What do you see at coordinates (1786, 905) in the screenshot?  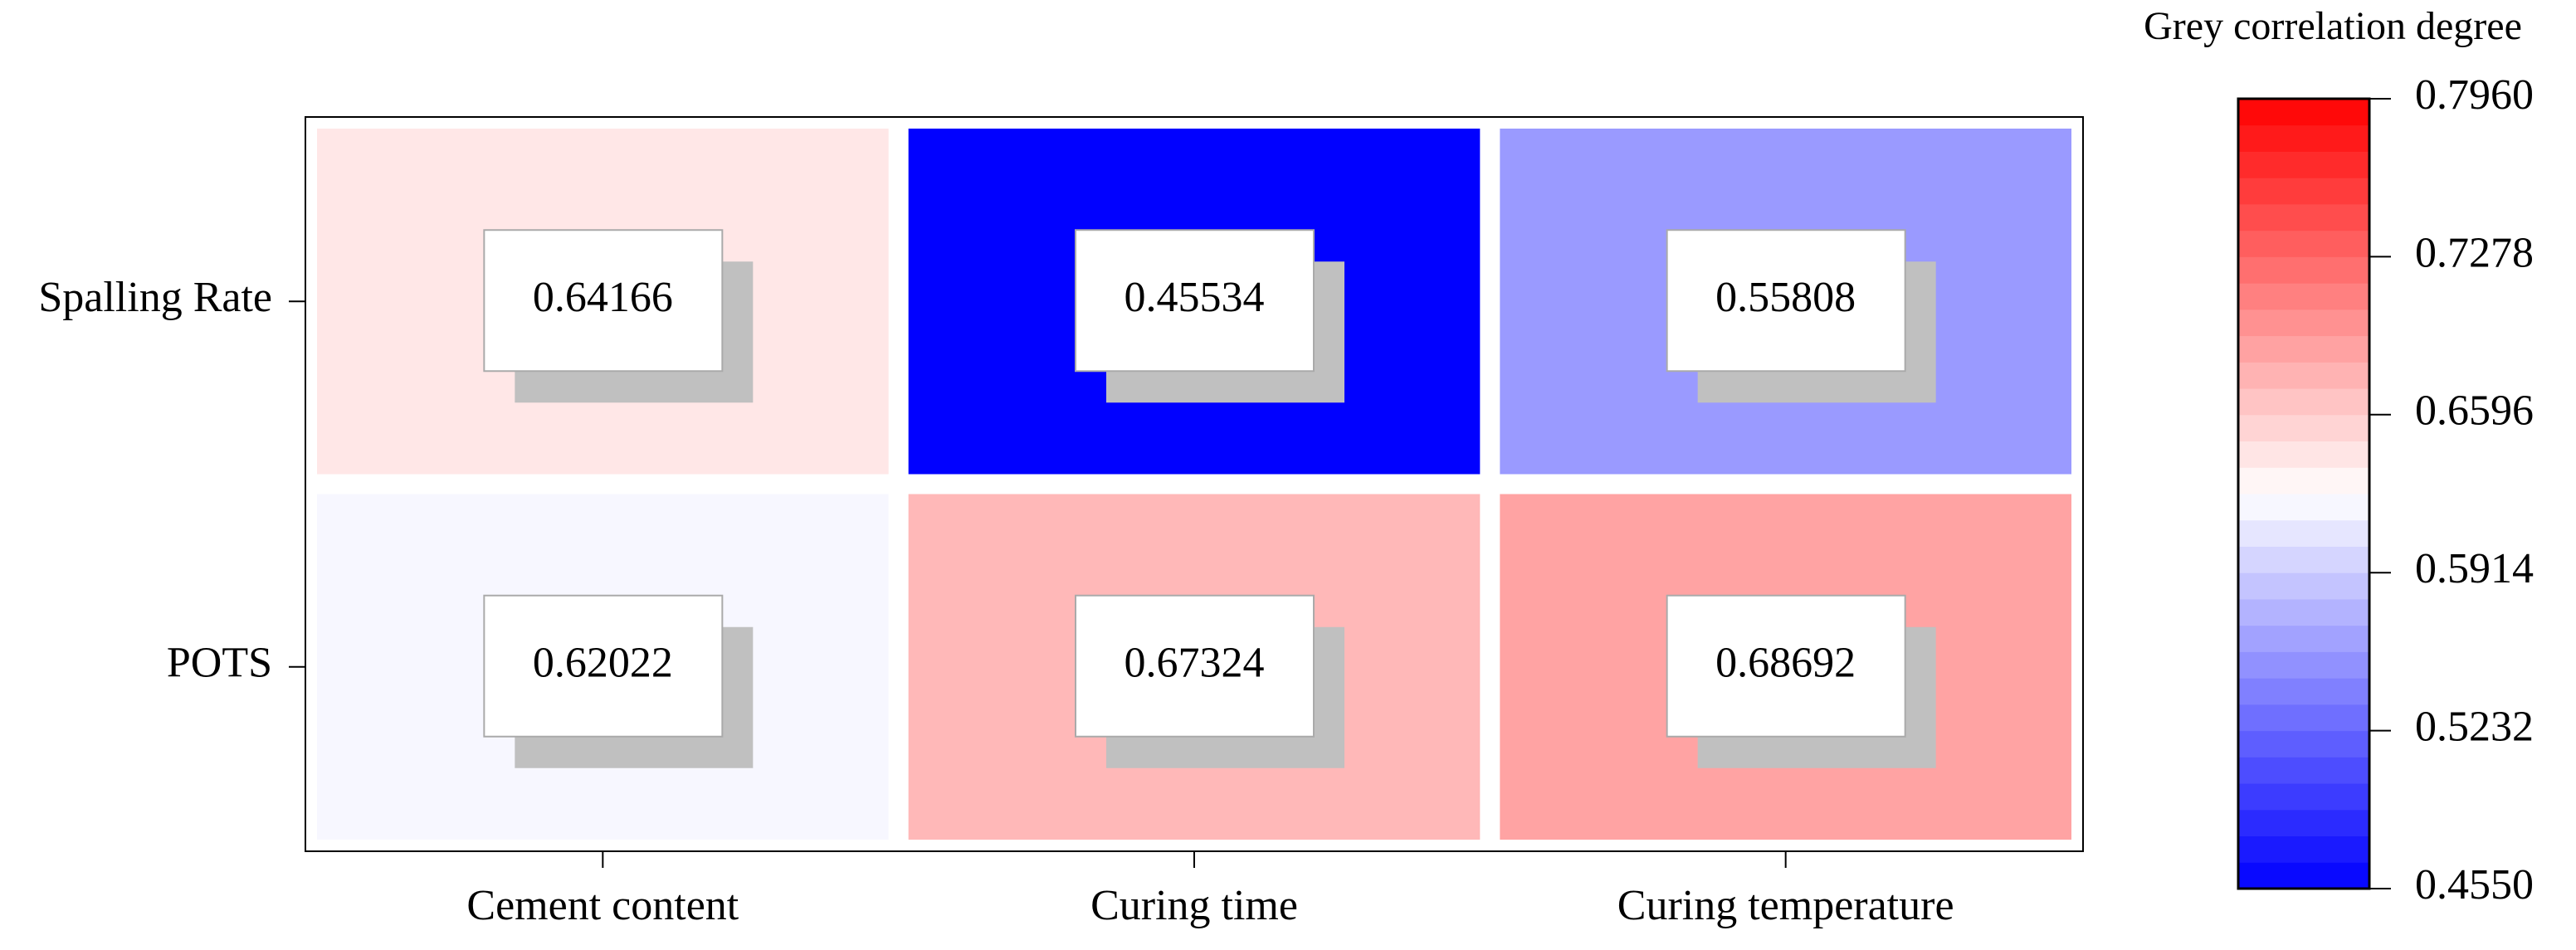 I see `x-tick-label: Curing temperature` at bounding box center [1786, 905].